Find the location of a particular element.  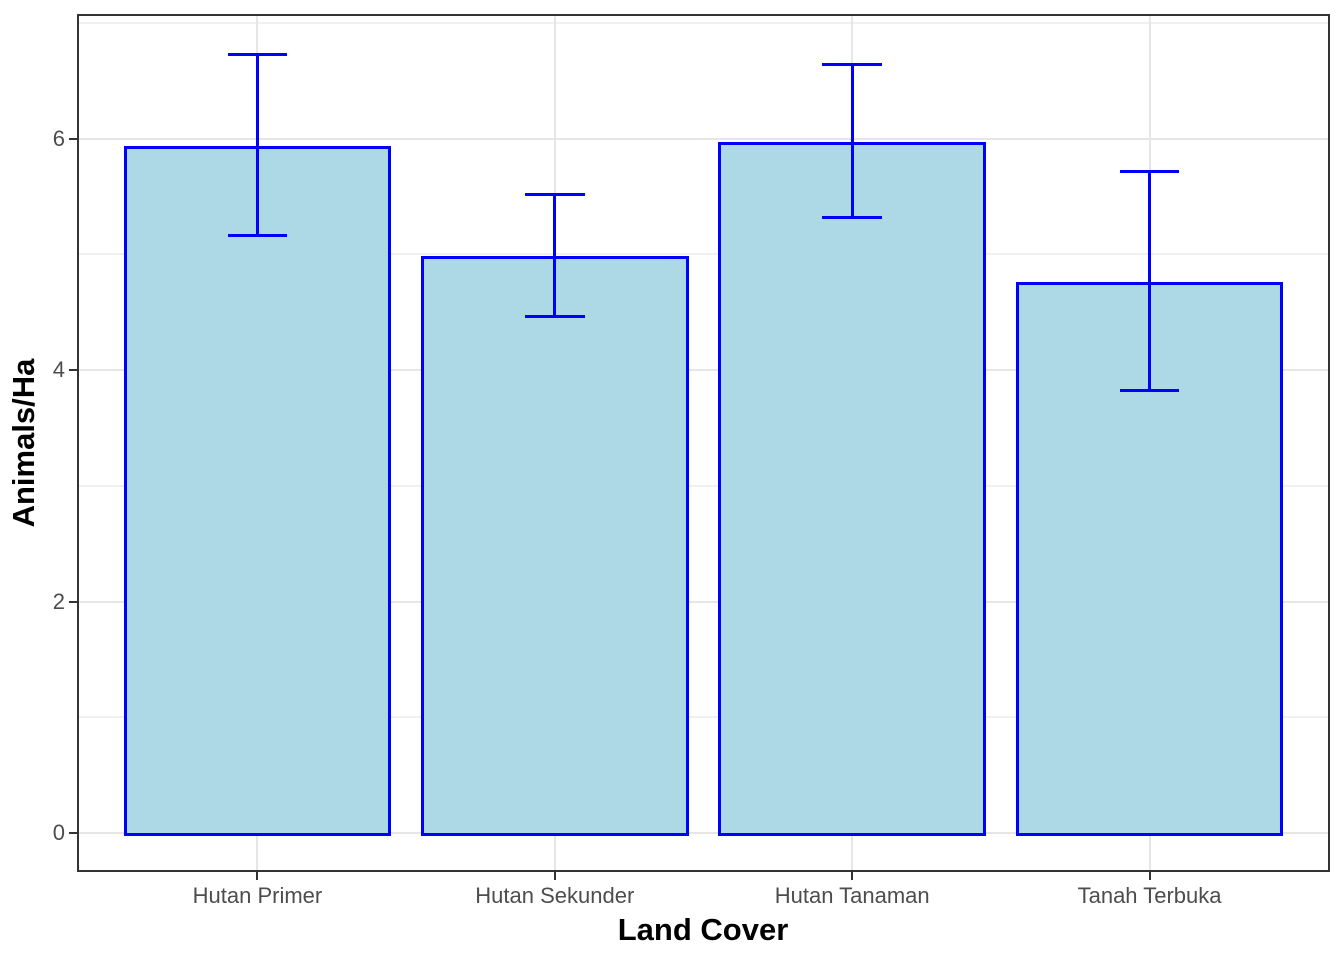

error-bar-cap-bottom-hutan-sekunder is located at coordinates (555, 317).